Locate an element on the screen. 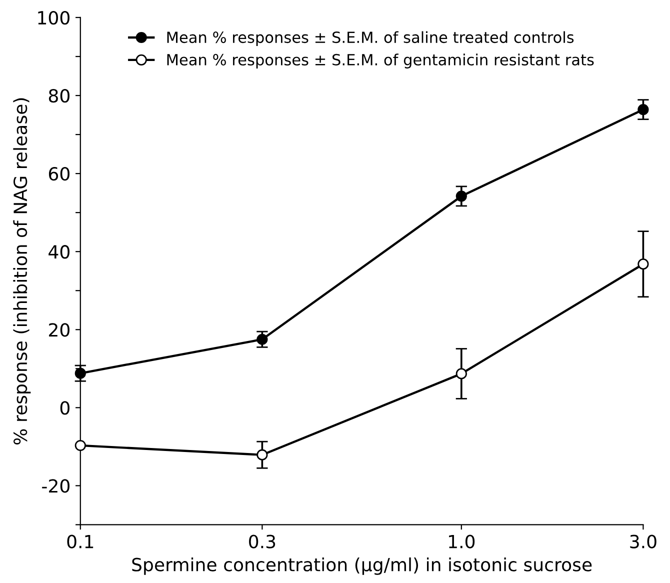 This screenshot has height=583, width=670. y-axis-title: % response (inhibition of NAG release) is located at coordinates (22, 271).